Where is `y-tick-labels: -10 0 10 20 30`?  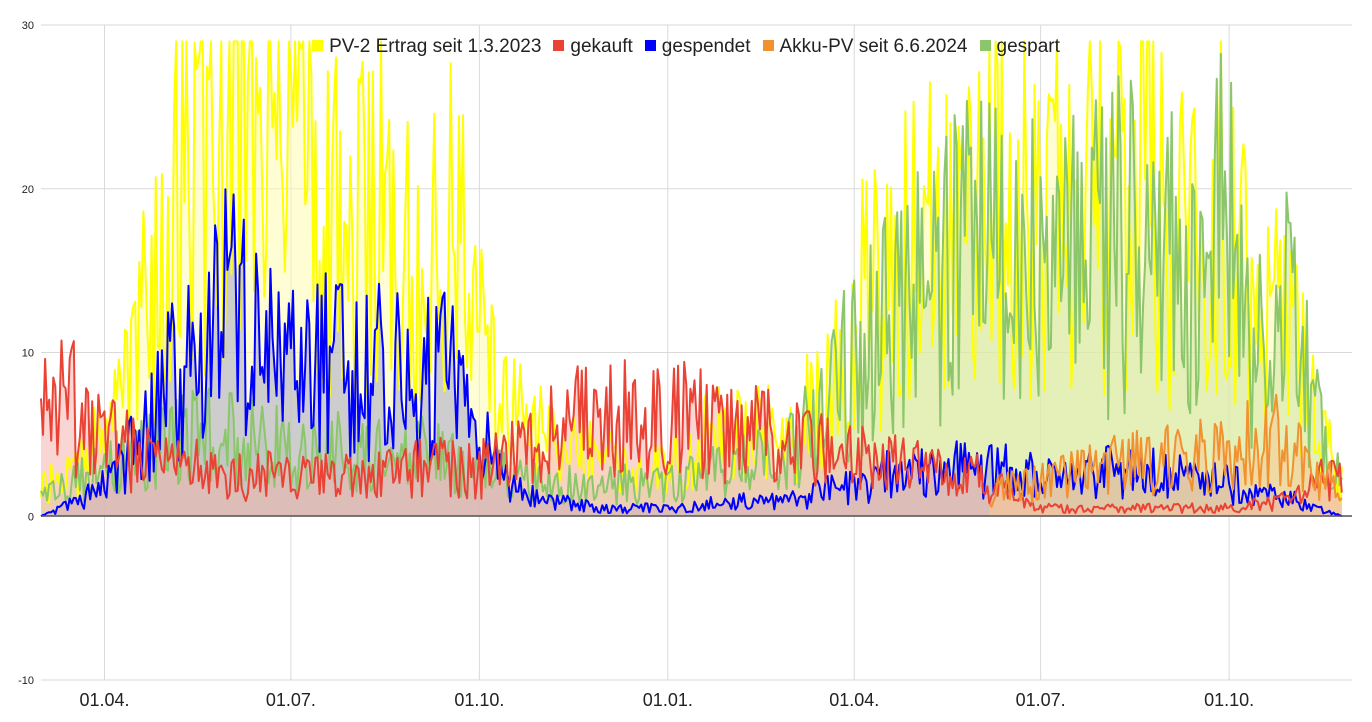
y-tick-labels: -10 0 10 20 30 is located at coordinates (26, 353).